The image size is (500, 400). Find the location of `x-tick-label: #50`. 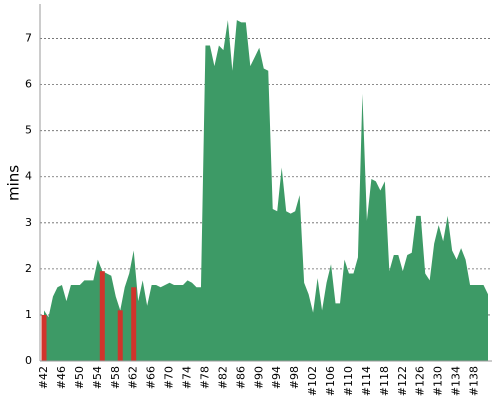

x-tick-label: #50 is located at coordinates (79, 377).